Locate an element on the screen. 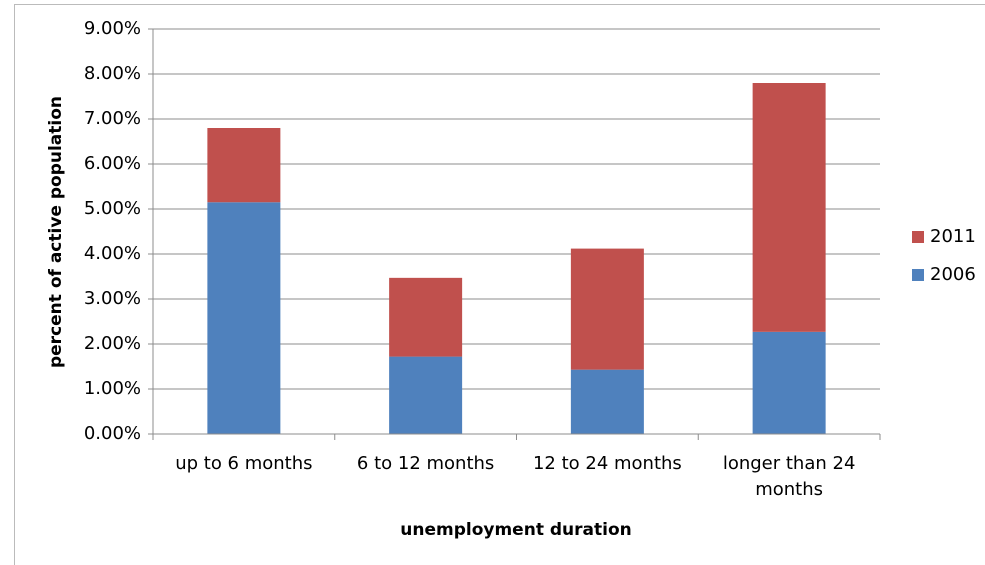  x-tick-label: longer than 24 months is located at coordinates (789, 476).